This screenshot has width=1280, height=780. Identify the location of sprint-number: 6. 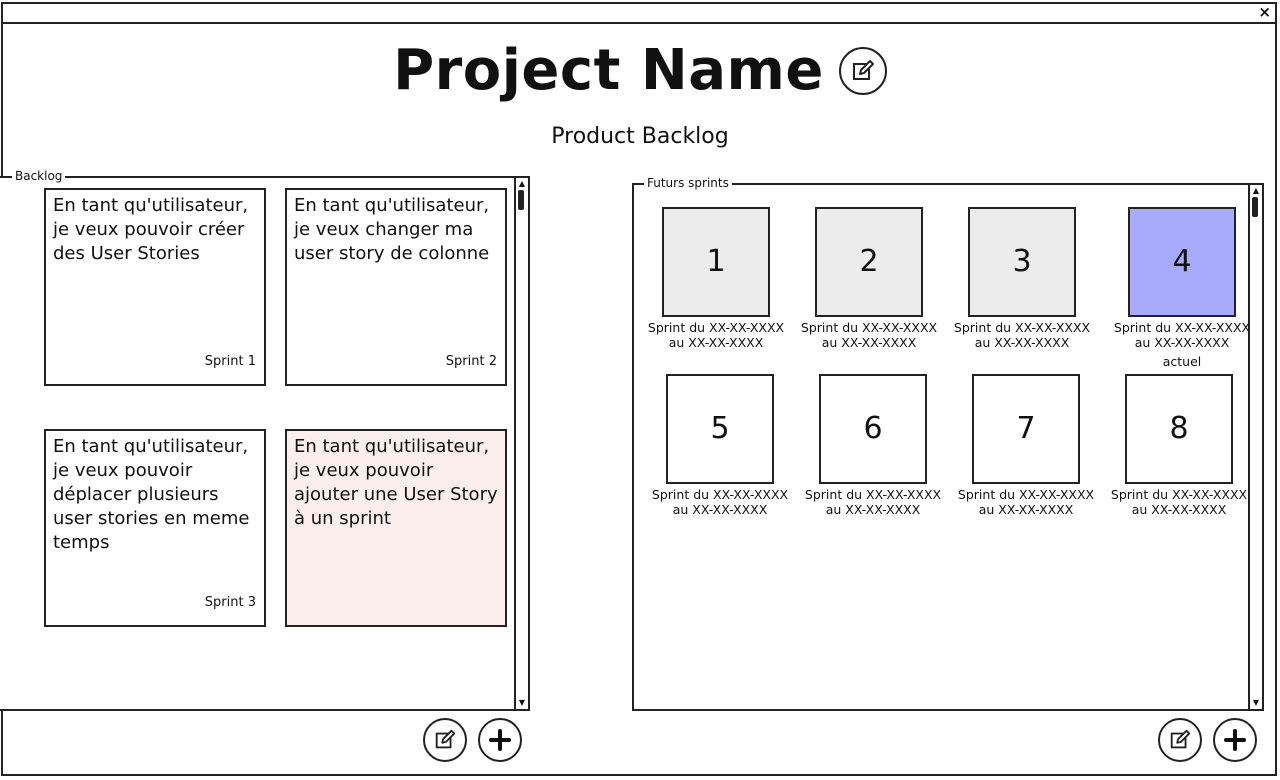
(873, 429).